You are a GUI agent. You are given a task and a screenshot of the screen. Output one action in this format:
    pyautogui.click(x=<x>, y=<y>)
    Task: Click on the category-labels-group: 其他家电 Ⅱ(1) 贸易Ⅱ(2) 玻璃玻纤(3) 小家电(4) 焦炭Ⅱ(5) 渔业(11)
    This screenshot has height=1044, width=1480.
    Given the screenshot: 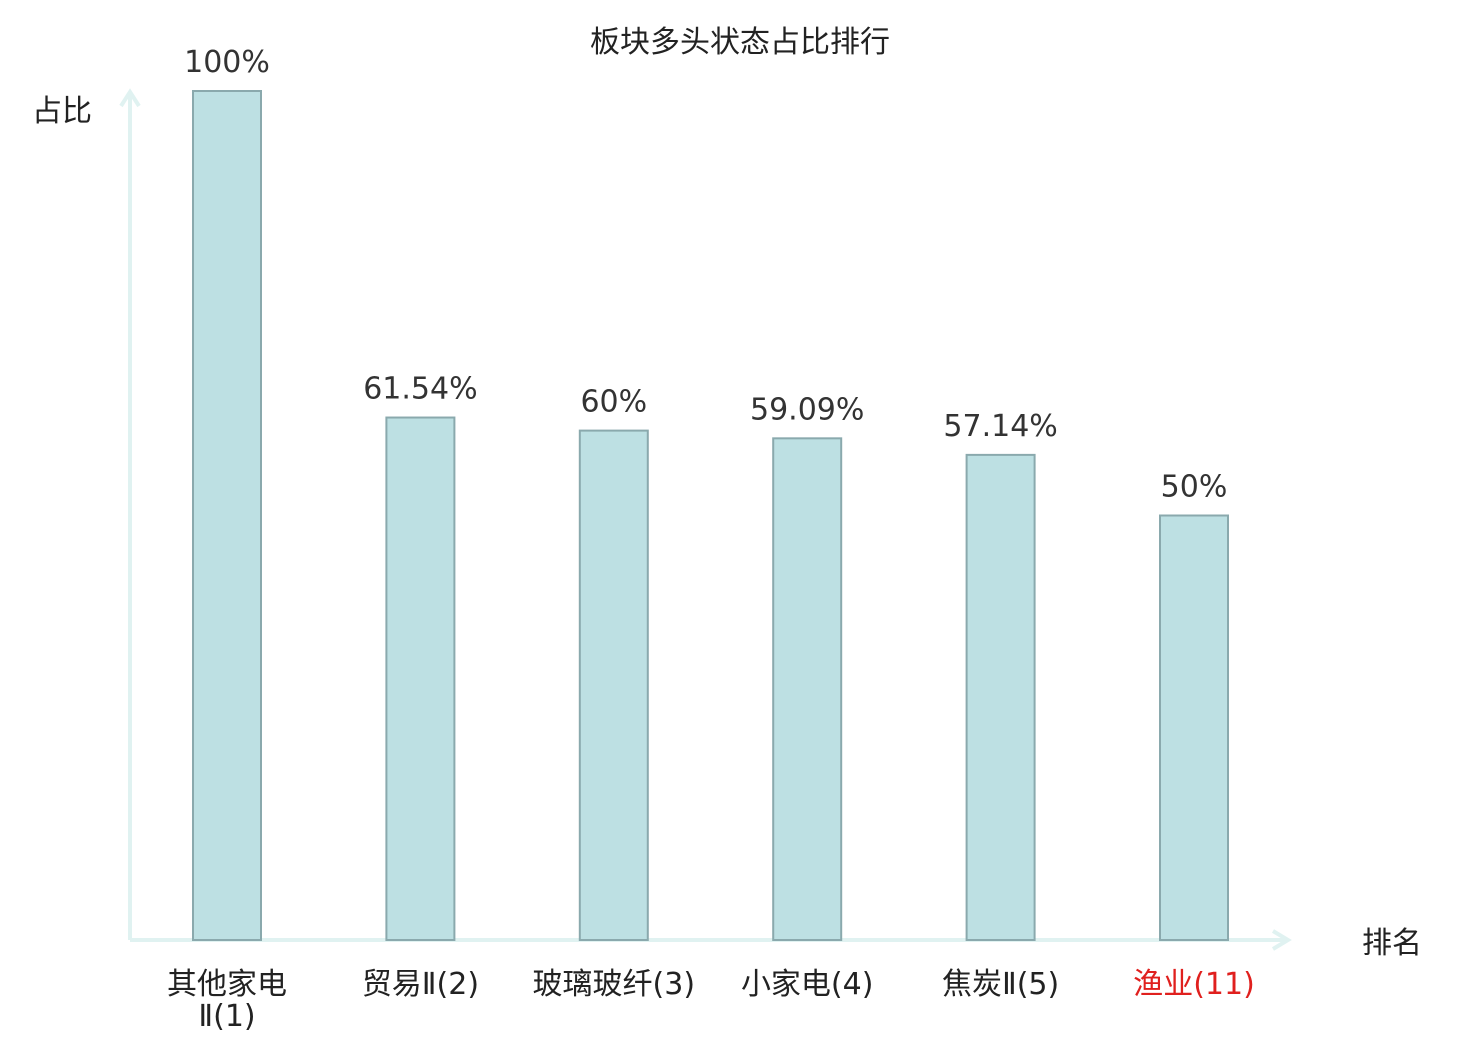 What is the action you would take?
    pyautogui.click(x=711, y=1000)
    